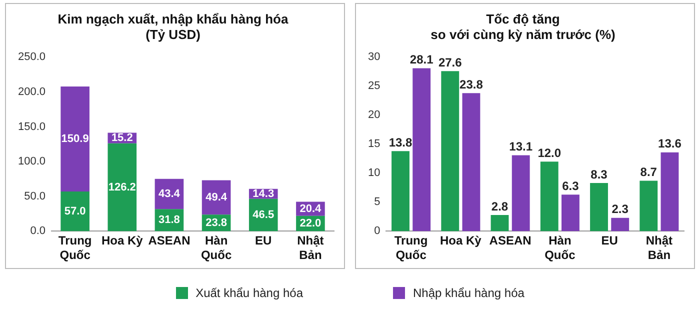 The image size is (700, 312). Describe the element at coordinates (422, 59) in the screenshot. I see `data-label: 28.1` at that location.